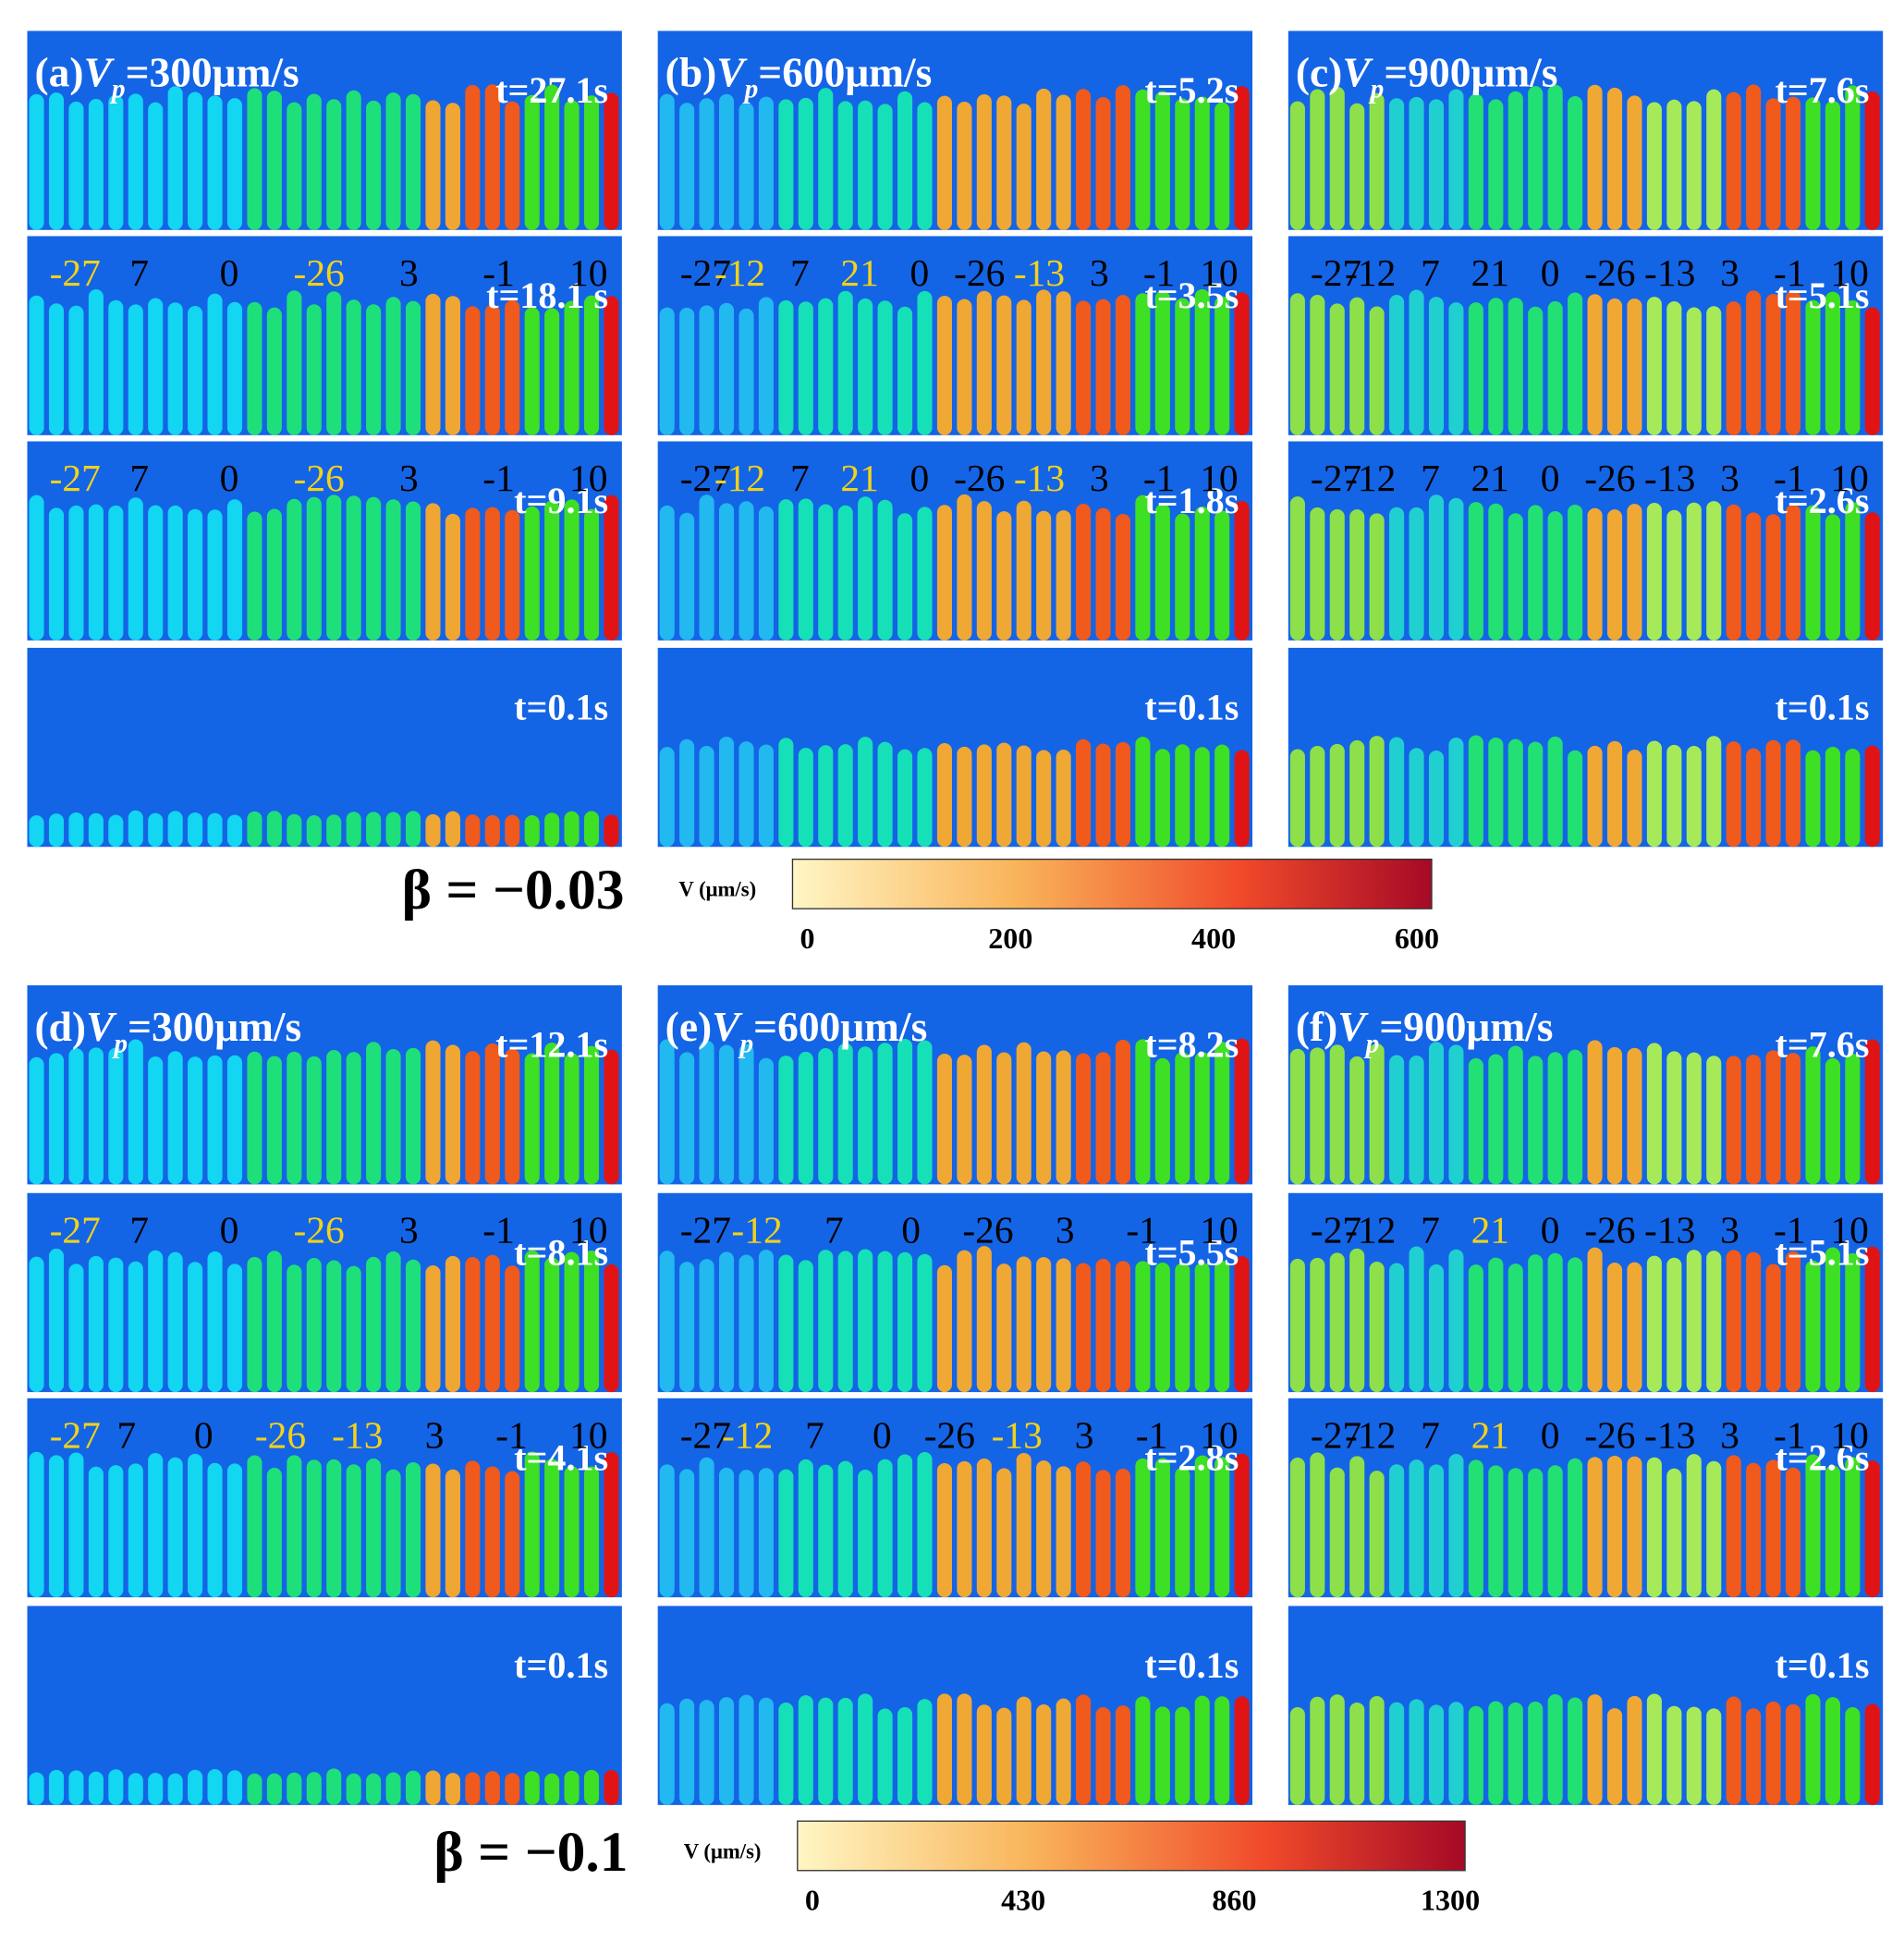 This screenshot has width=1904, height=1941. Describe the element at coordinates (1550, 1434) in the screenshot. I see `grain-label: 0` at that location.